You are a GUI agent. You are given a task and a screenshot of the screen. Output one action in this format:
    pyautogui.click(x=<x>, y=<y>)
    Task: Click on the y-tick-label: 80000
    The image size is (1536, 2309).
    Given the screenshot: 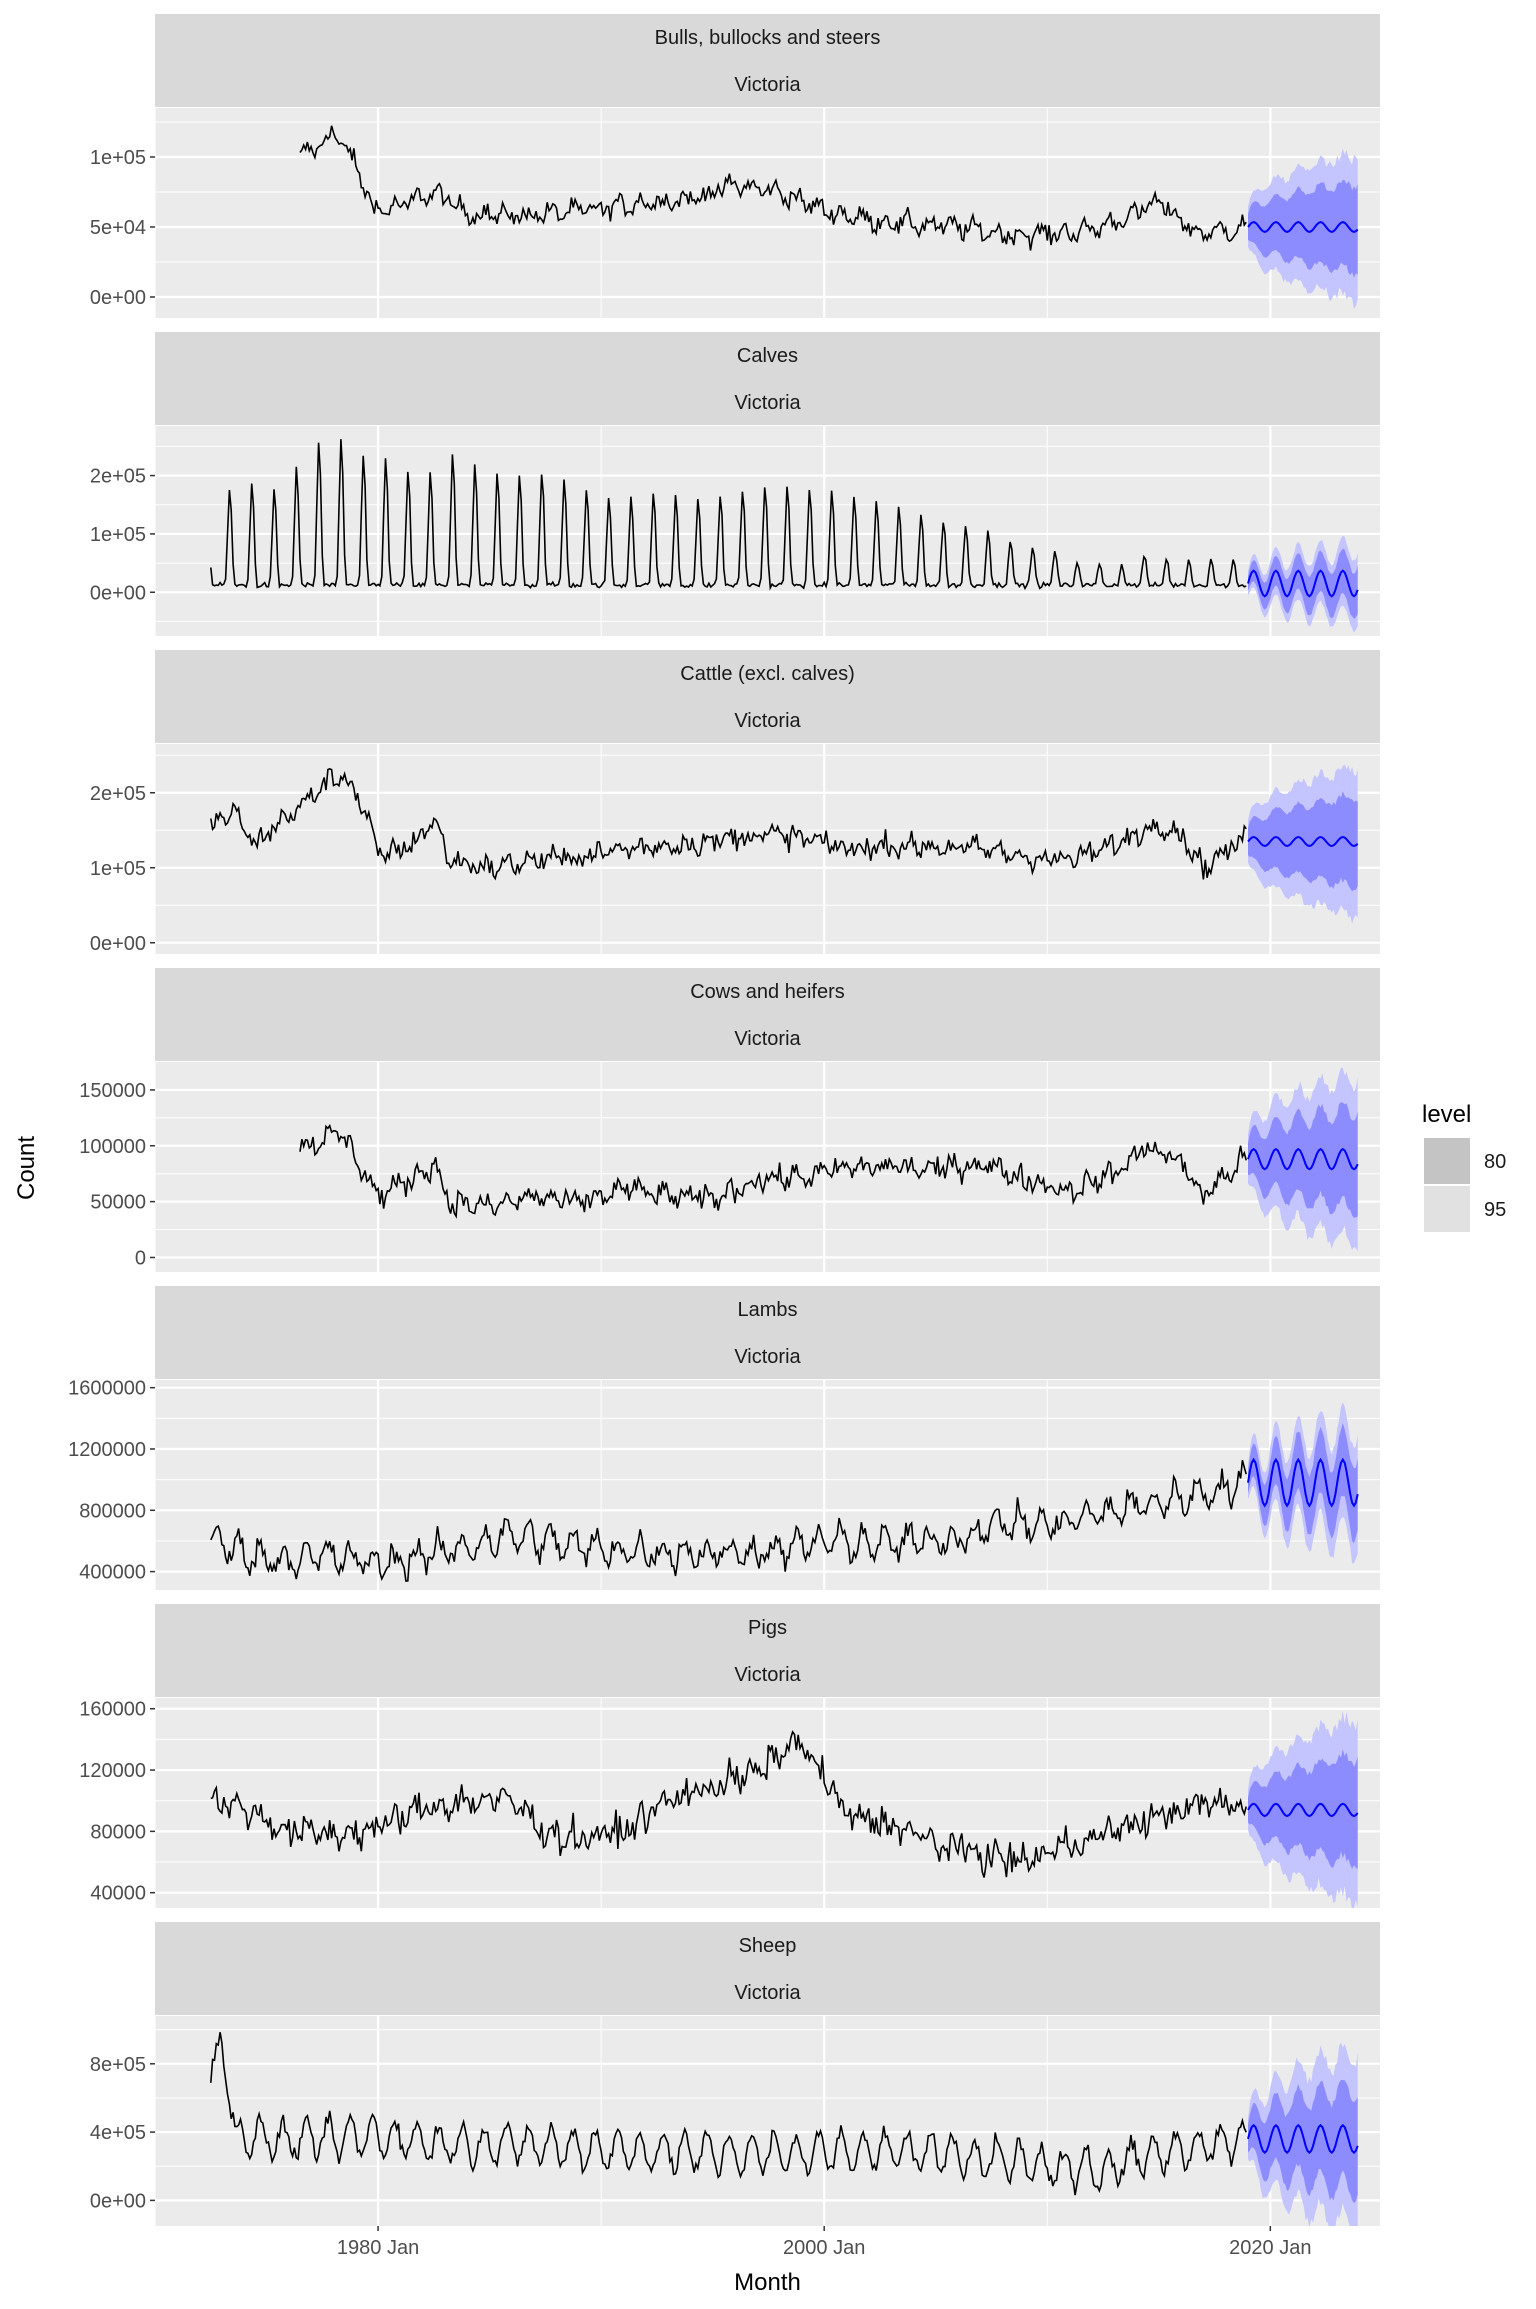 What is the action you would take?
    pyautogui.click(x=118, y=1832)
    